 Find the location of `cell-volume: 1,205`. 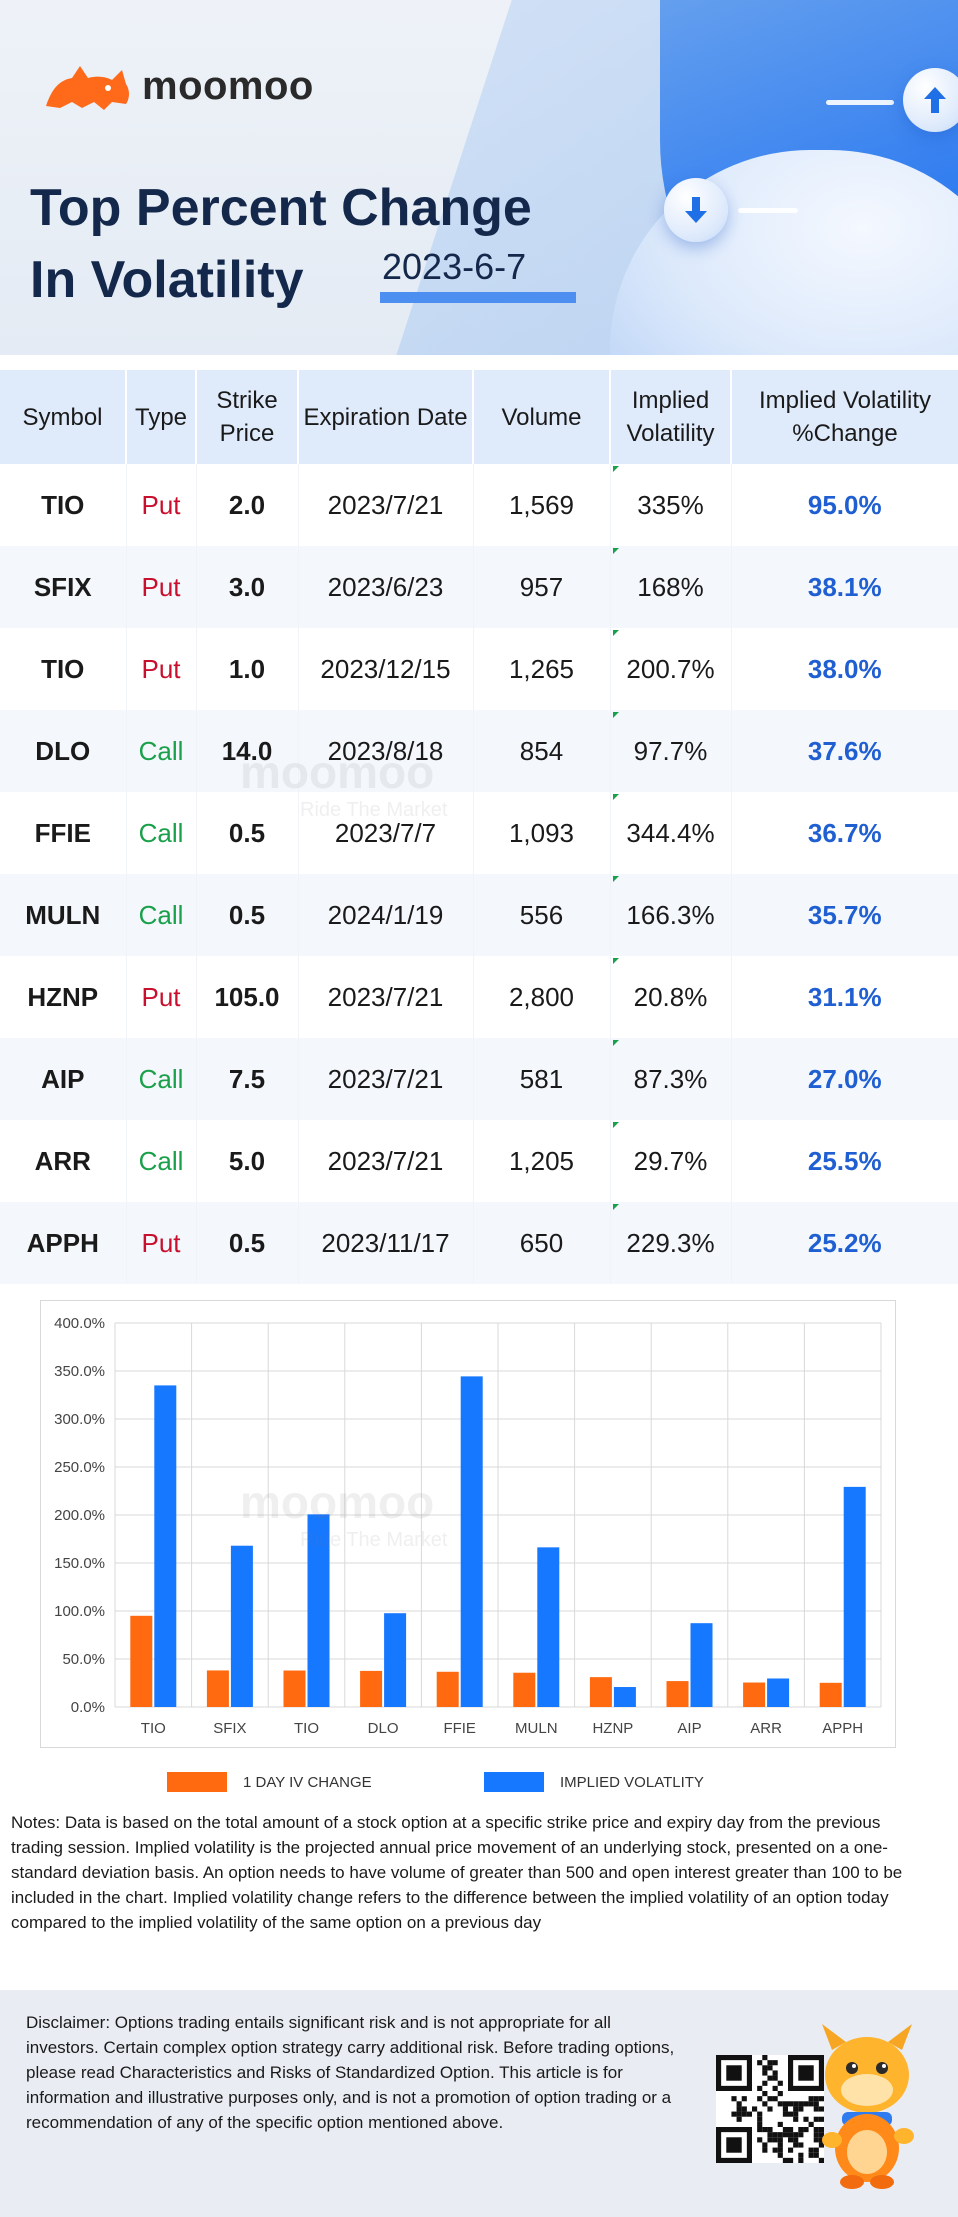

cell-volume: 1,205 is located at coordinates (542, 1161).